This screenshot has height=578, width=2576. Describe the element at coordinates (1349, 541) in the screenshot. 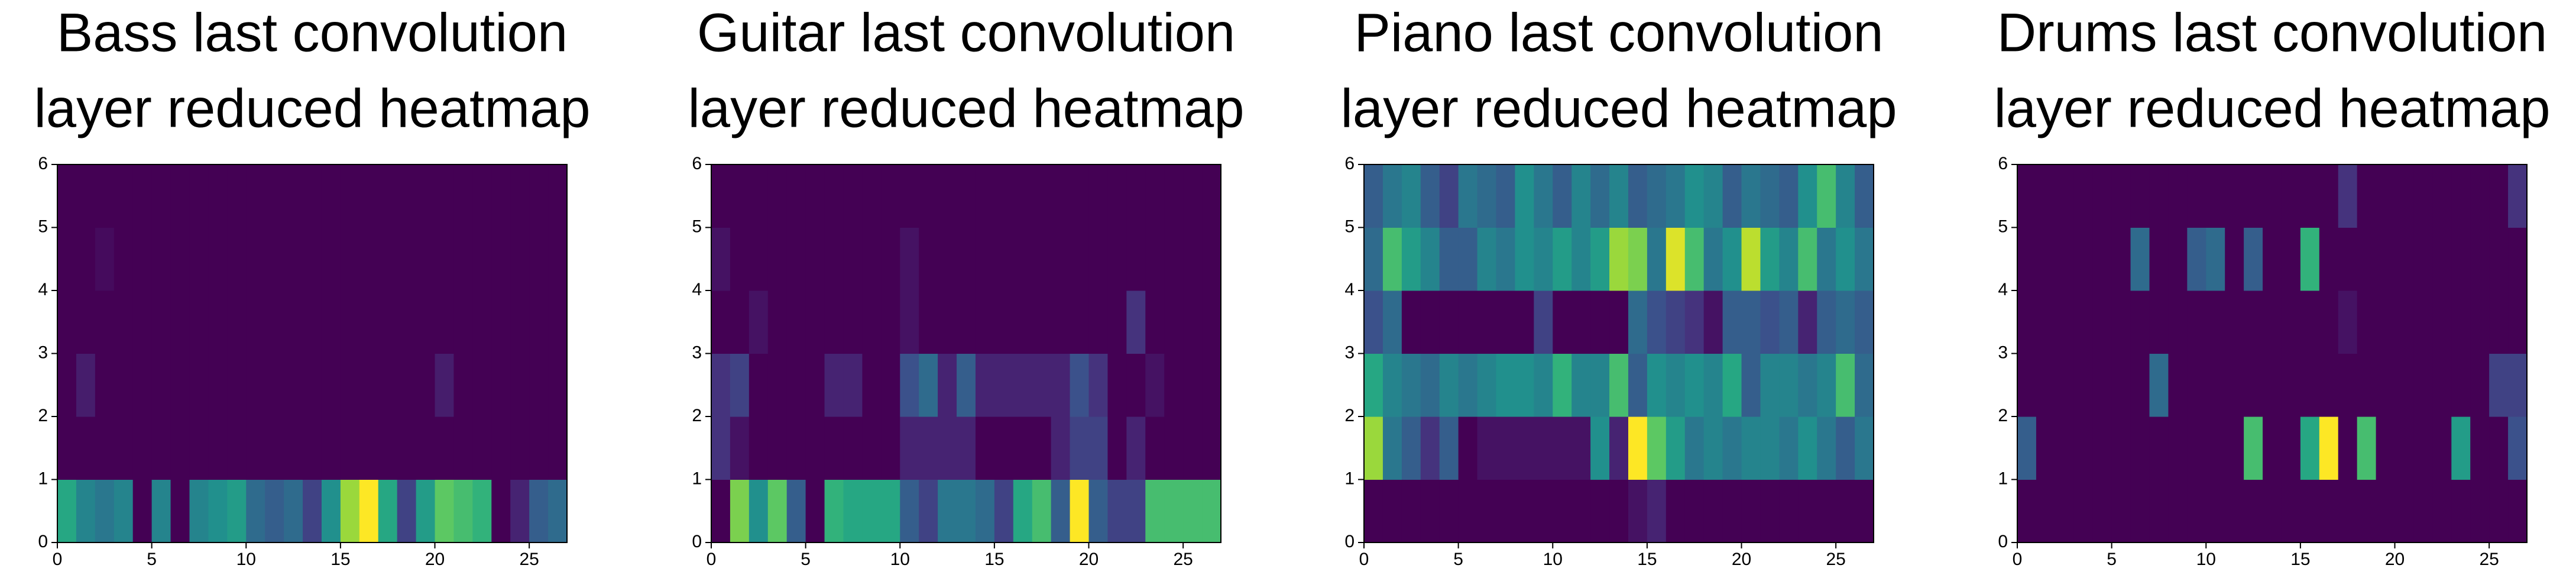

I see `y-tick-label: 0` at that location.